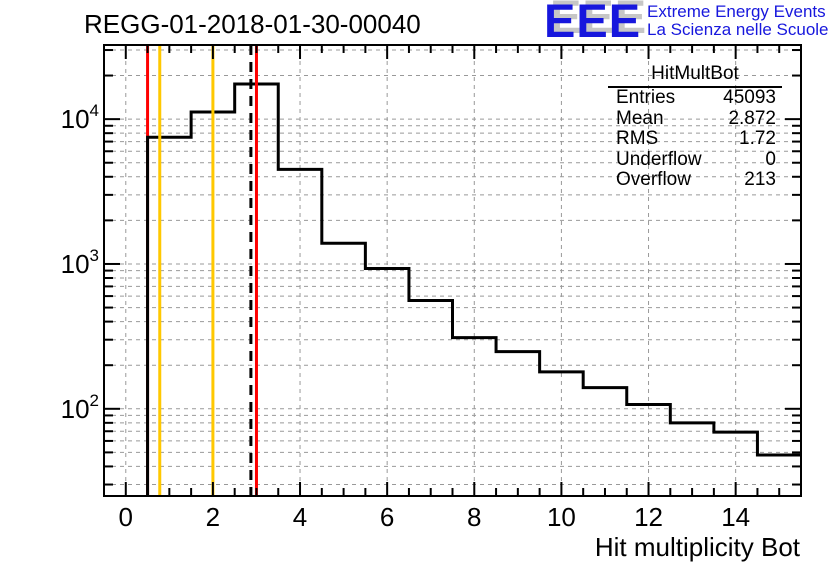 The width and height of the screenshot is (836, 572). What do you see at coordinates (80, 262) in the screenshot?
I see `y-tick-label: 10³` at bounding box center [80, 262].